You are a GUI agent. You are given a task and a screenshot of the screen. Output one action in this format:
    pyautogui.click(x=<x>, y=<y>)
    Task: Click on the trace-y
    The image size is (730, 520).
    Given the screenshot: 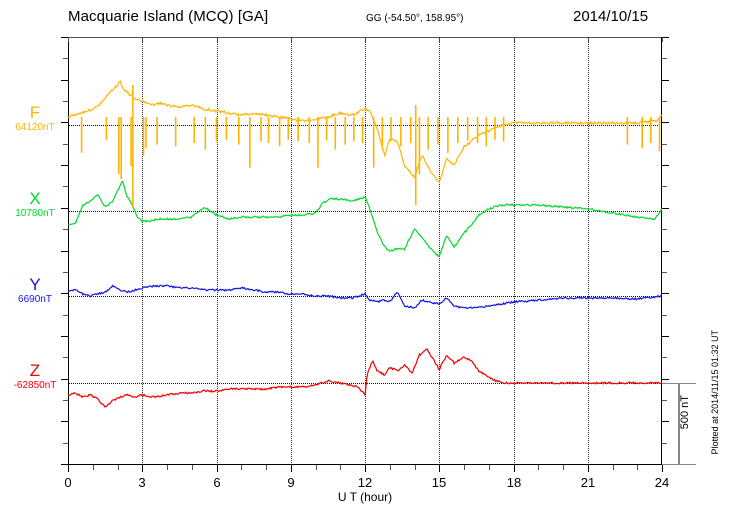 What is the action you would take?
    pyautogui.click(x=365, y=297)
    